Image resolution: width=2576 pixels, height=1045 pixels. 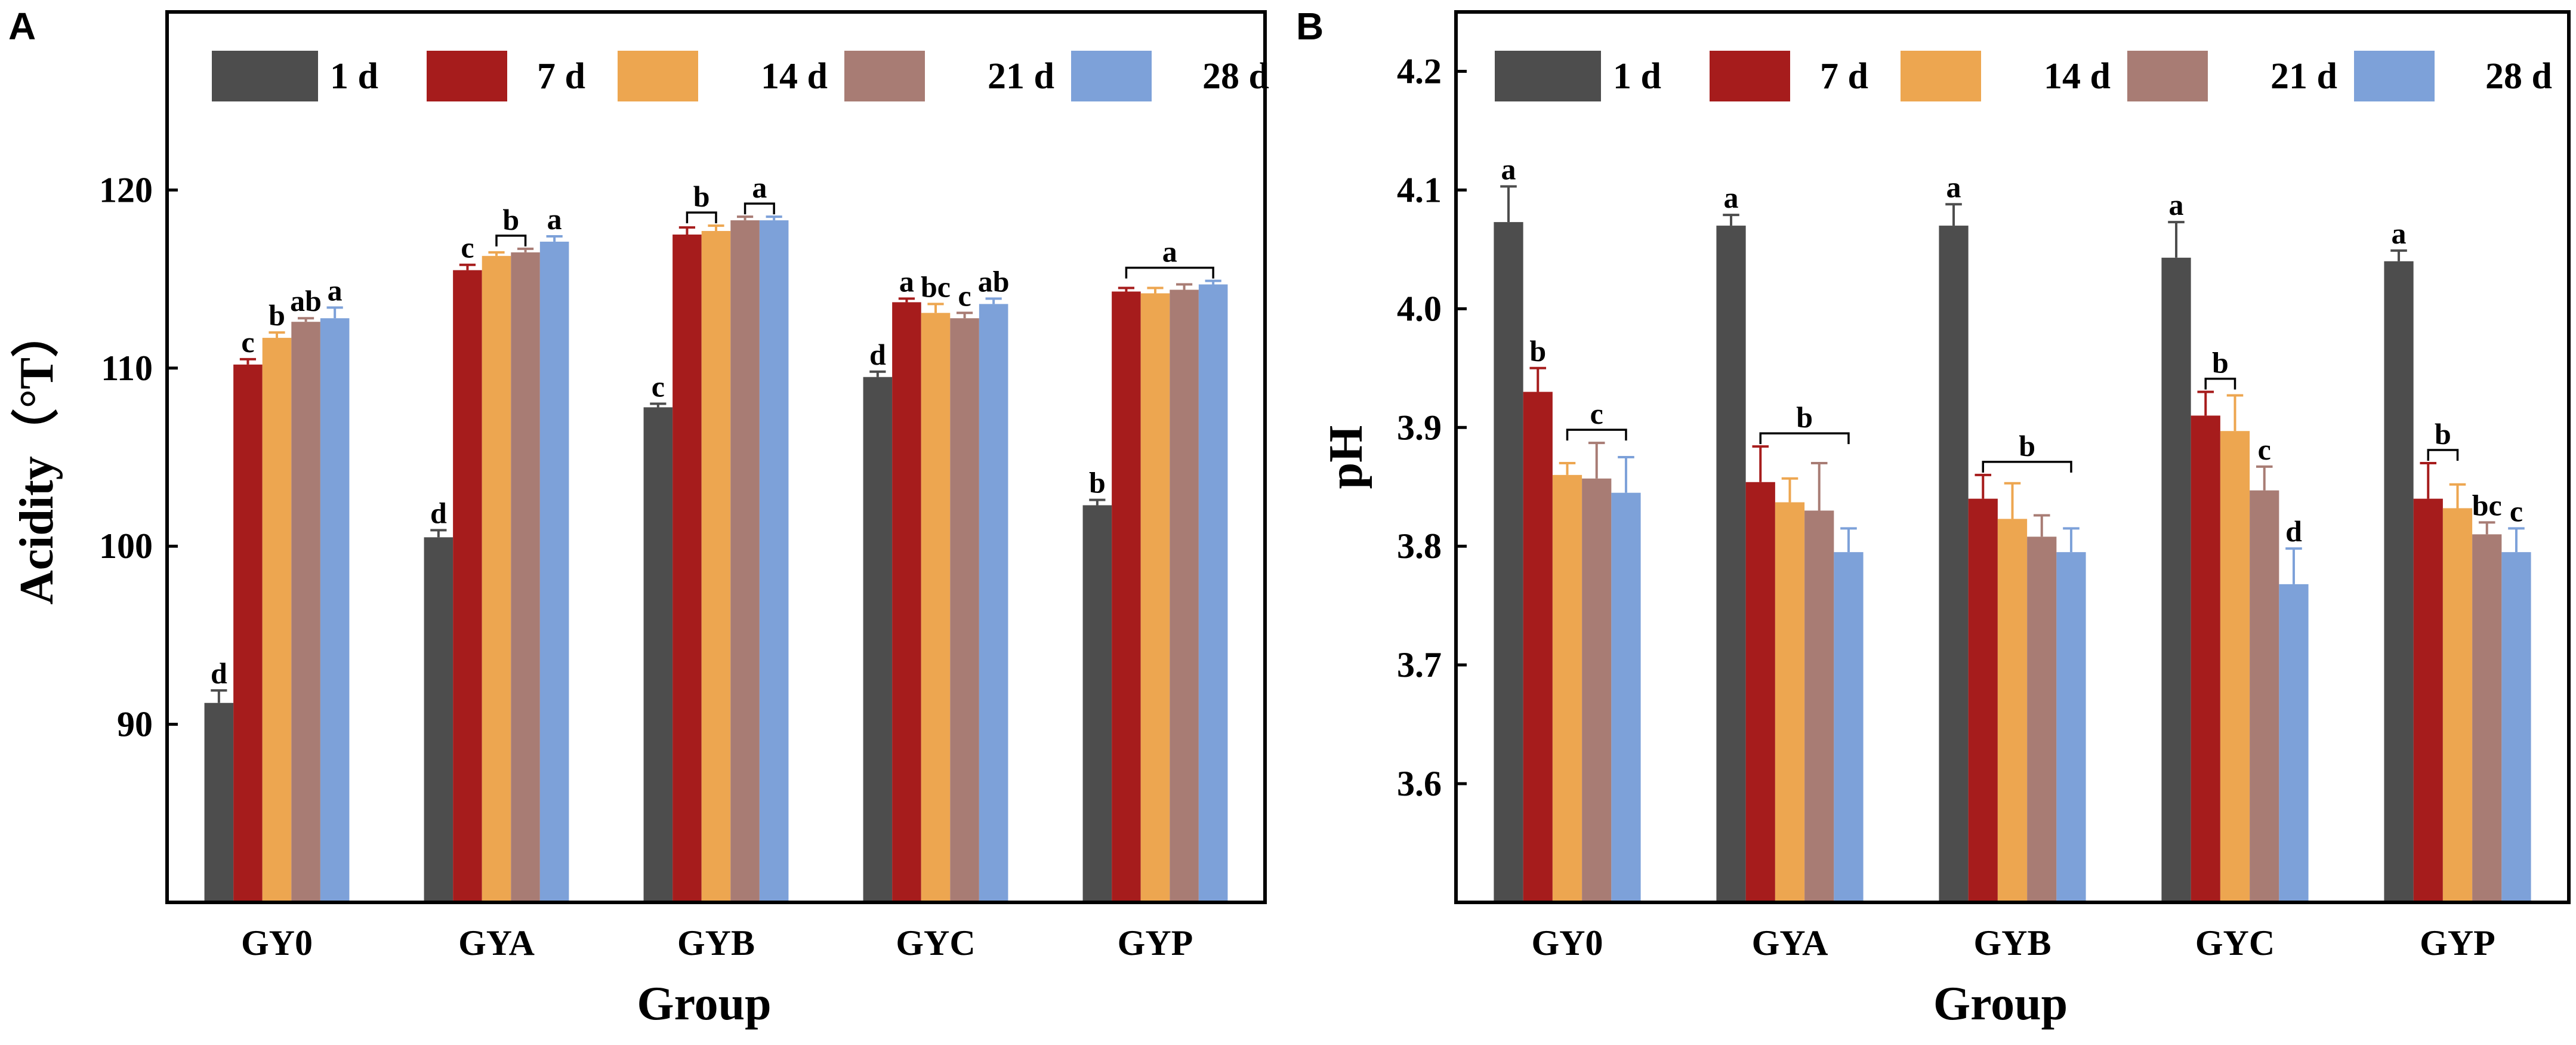 What do you see at coordinates (1508, 562) in the screenshot?
I see `panel-b-bar-gy0-1d` at bounding box center [1508, 562].